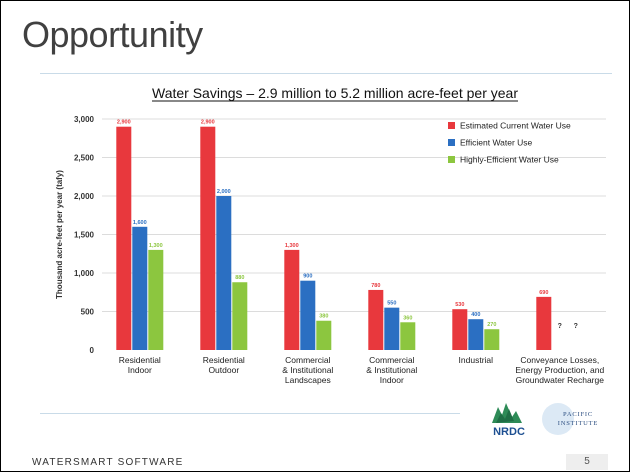 This screenshot has height=472, width=630. Describe the element at coordinates (559, 370) in the screenshot. I see `x-category-label: Energy Production, and` at that location.